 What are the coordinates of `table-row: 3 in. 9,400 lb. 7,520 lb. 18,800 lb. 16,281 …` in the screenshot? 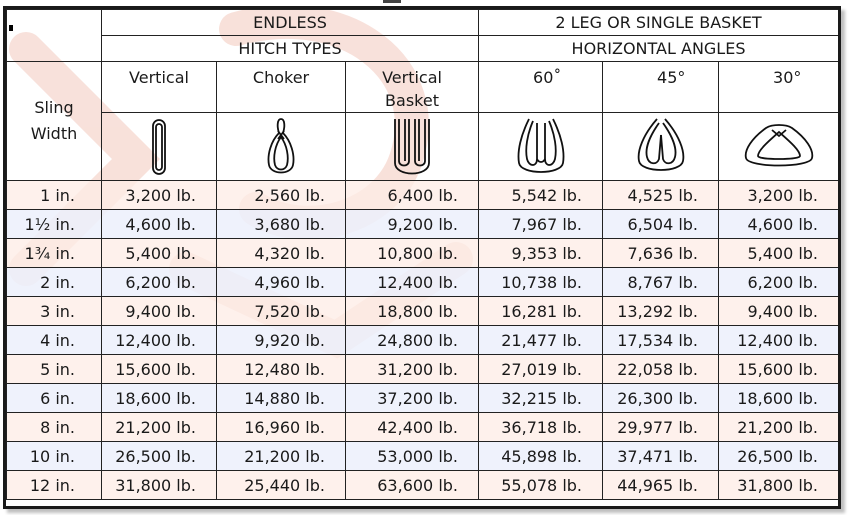 It's located at (422, 311).